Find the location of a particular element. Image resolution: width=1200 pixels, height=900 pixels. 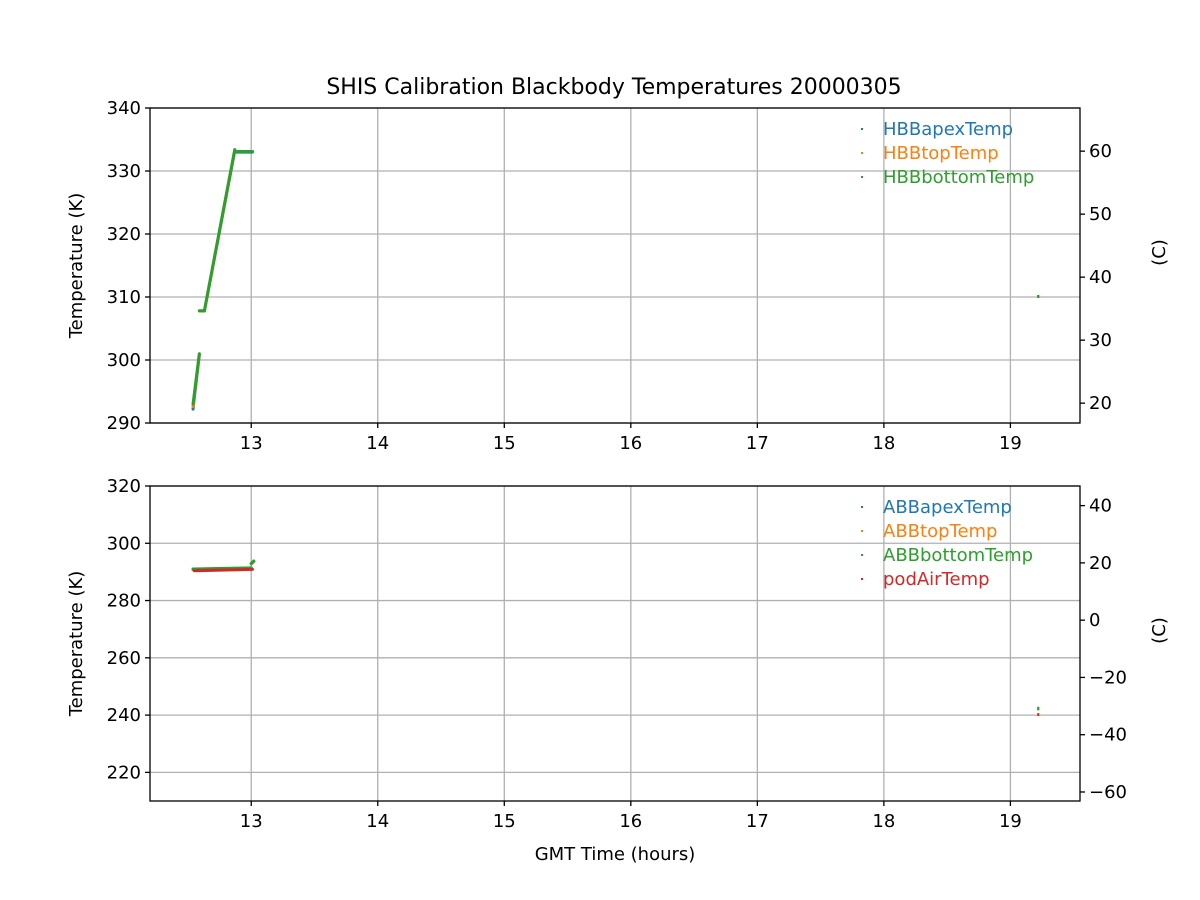

y-tick-label: 290 is located at coordinates (124, 423).